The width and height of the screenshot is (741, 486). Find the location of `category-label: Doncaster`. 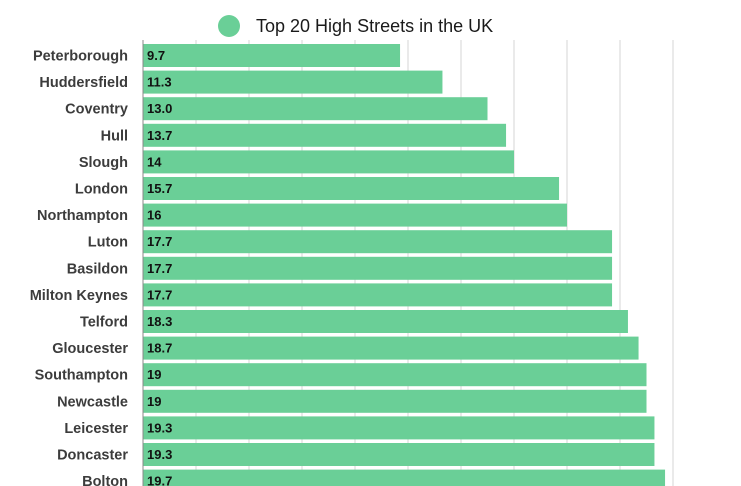

category-label: Doncaster is located at coordinates (92, 456).